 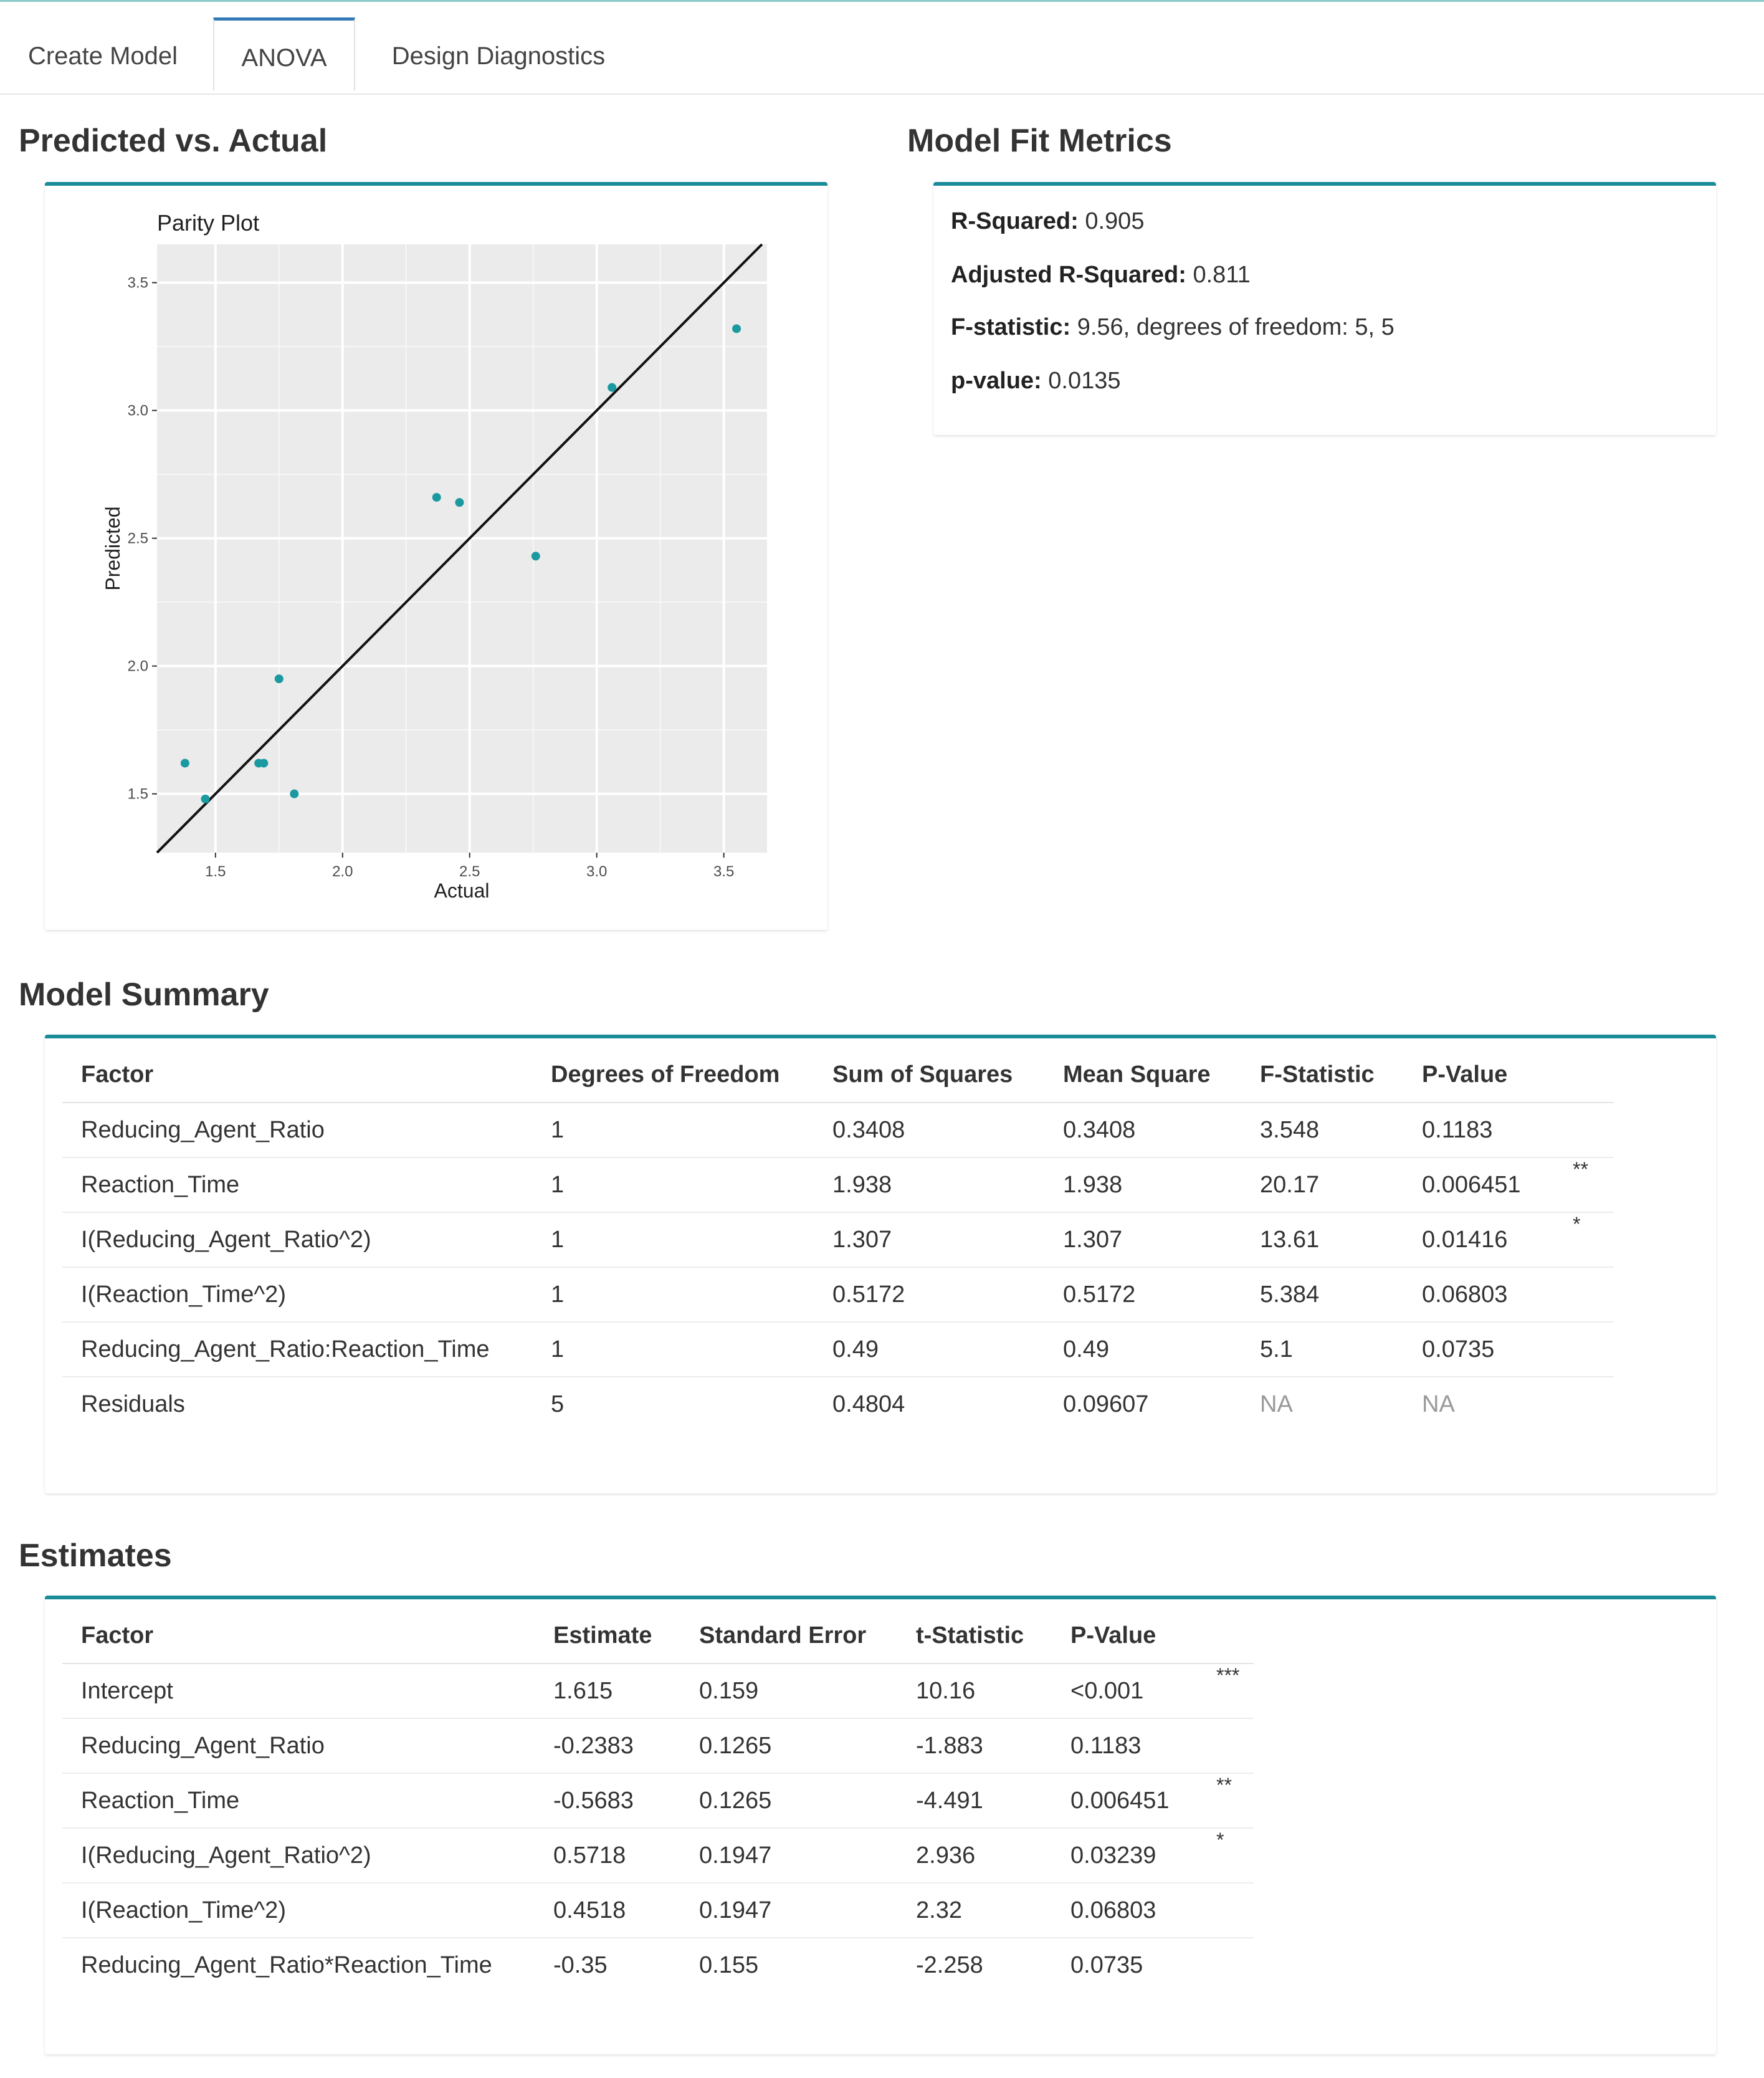 I want to click on ss-cell: 0.5172, so click(x=929, y=1294).